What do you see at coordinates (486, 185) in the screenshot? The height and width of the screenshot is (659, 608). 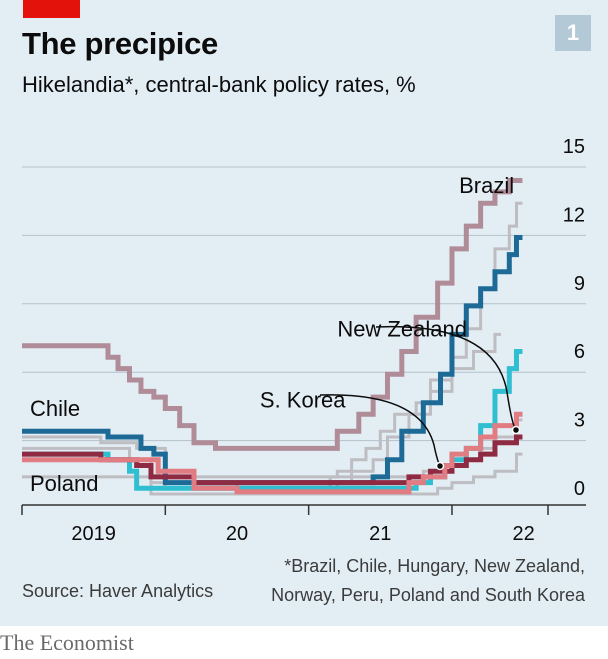 I see `annotation-brazil: Brazil` at bounding box center [486, 185].